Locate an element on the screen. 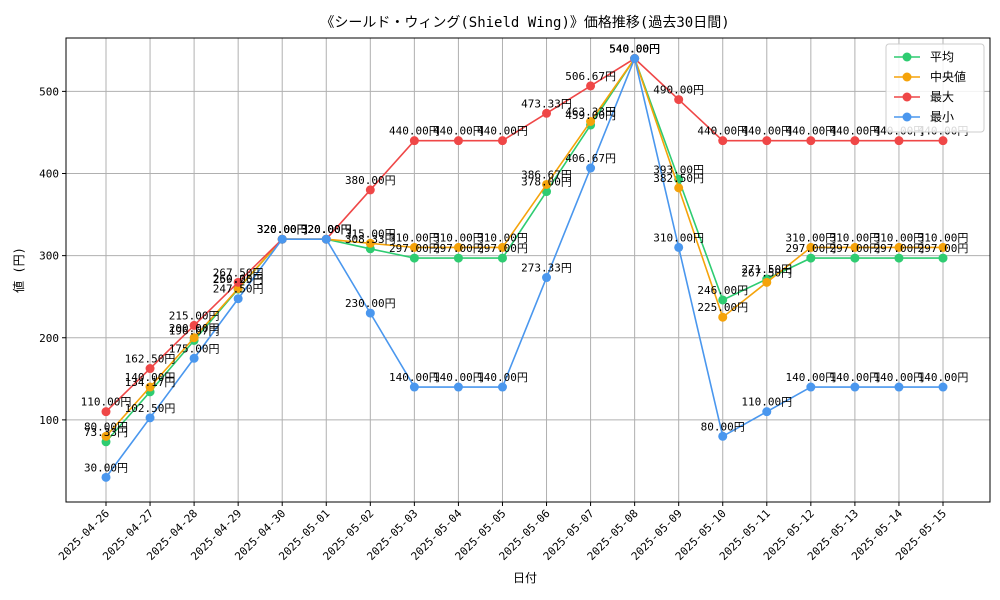 The width and height of the screenshot is (1000, 600). data-label: 247.50円 is located at coordinates (238, 289).